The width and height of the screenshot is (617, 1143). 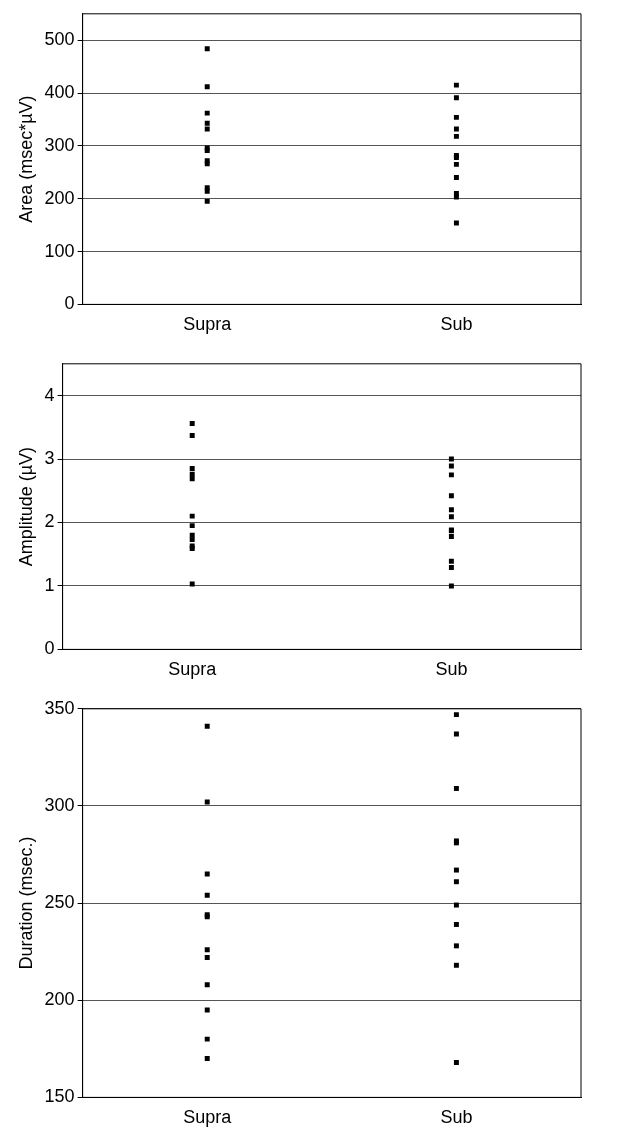 I want to click on y-tick-label: 250, so click(x=59, y=902).